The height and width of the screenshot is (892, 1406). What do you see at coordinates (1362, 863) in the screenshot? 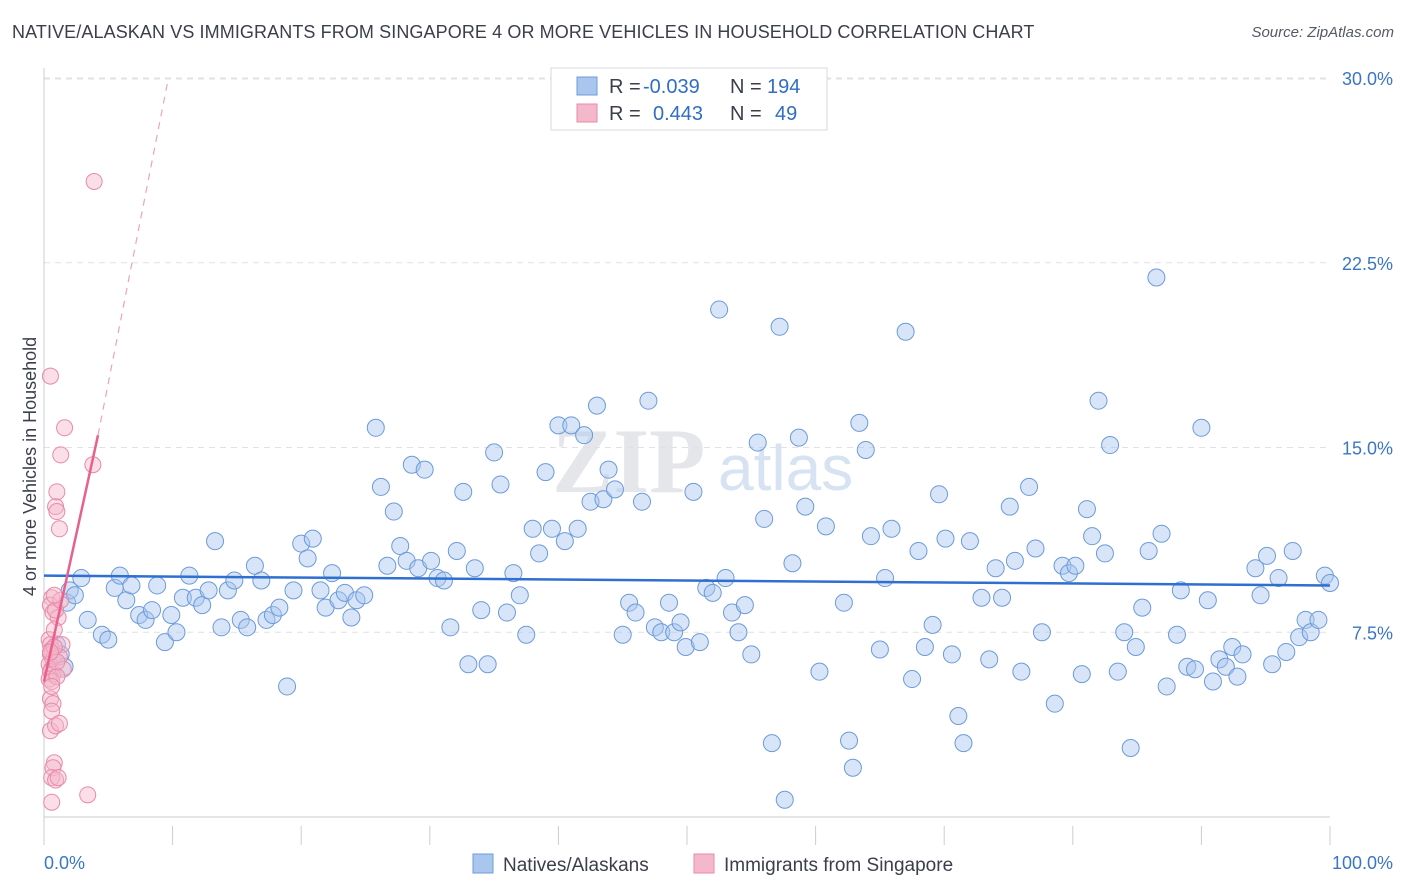
I see `x-tick-label: 100.0%` at bounding box center [1362, 863].